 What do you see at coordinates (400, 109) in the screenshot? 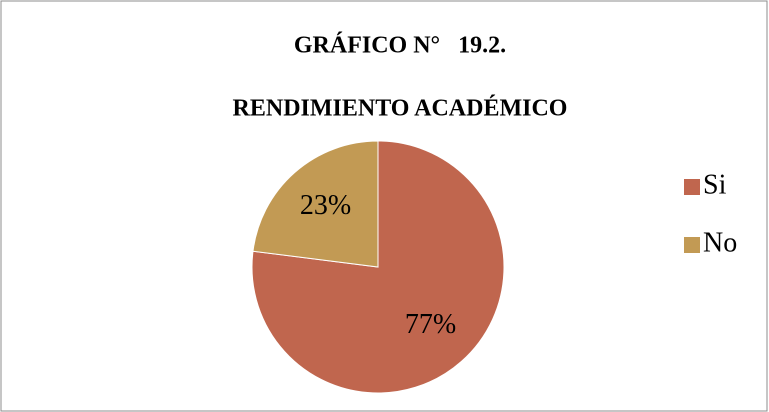
I see `chart-subtitle: RENDIMIENTO ACADÉMICO` at bounding box center [400, 109].